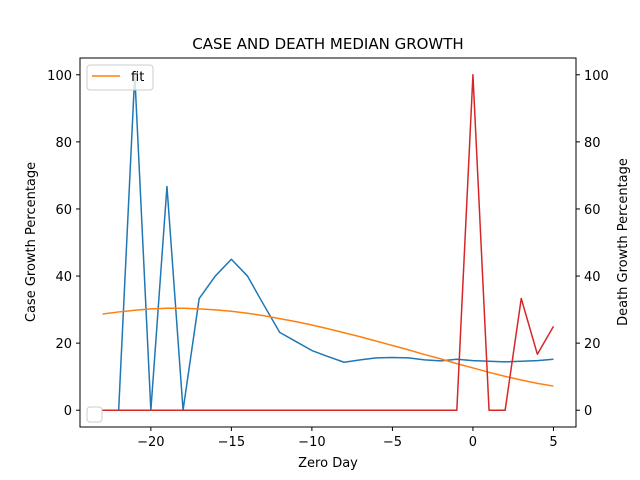  Describe the element at coordinates (63, 244) in the screenshot. I see `left-y-axis-ticks: 0 20 40 60 80 100` at that location.